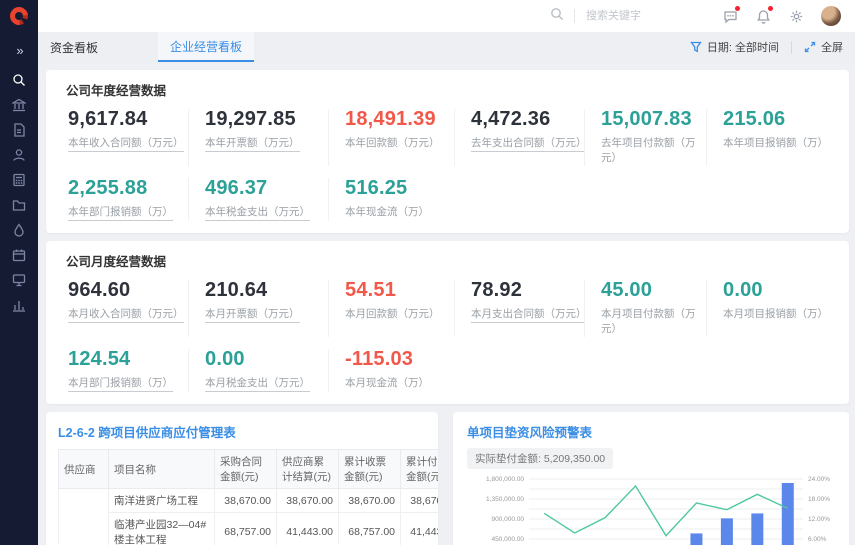 The width and height of the screenshot is (855, 545). I want to click on kpi-label: 本月收入合同额（万元）, so click(126, 314).